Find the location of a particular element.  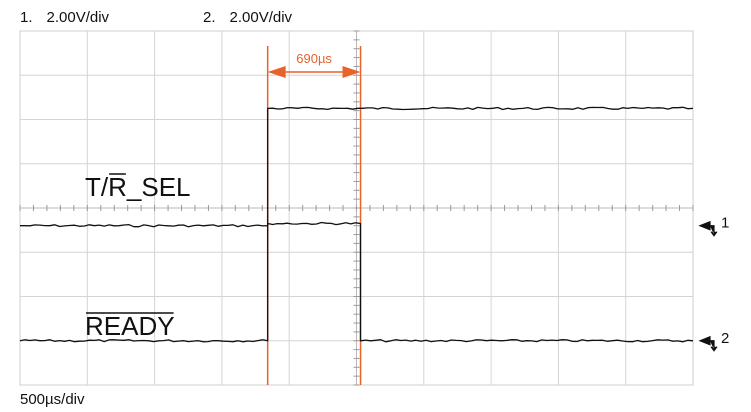

signal-label-ready-text: READY is located at coordinates (130, 326).